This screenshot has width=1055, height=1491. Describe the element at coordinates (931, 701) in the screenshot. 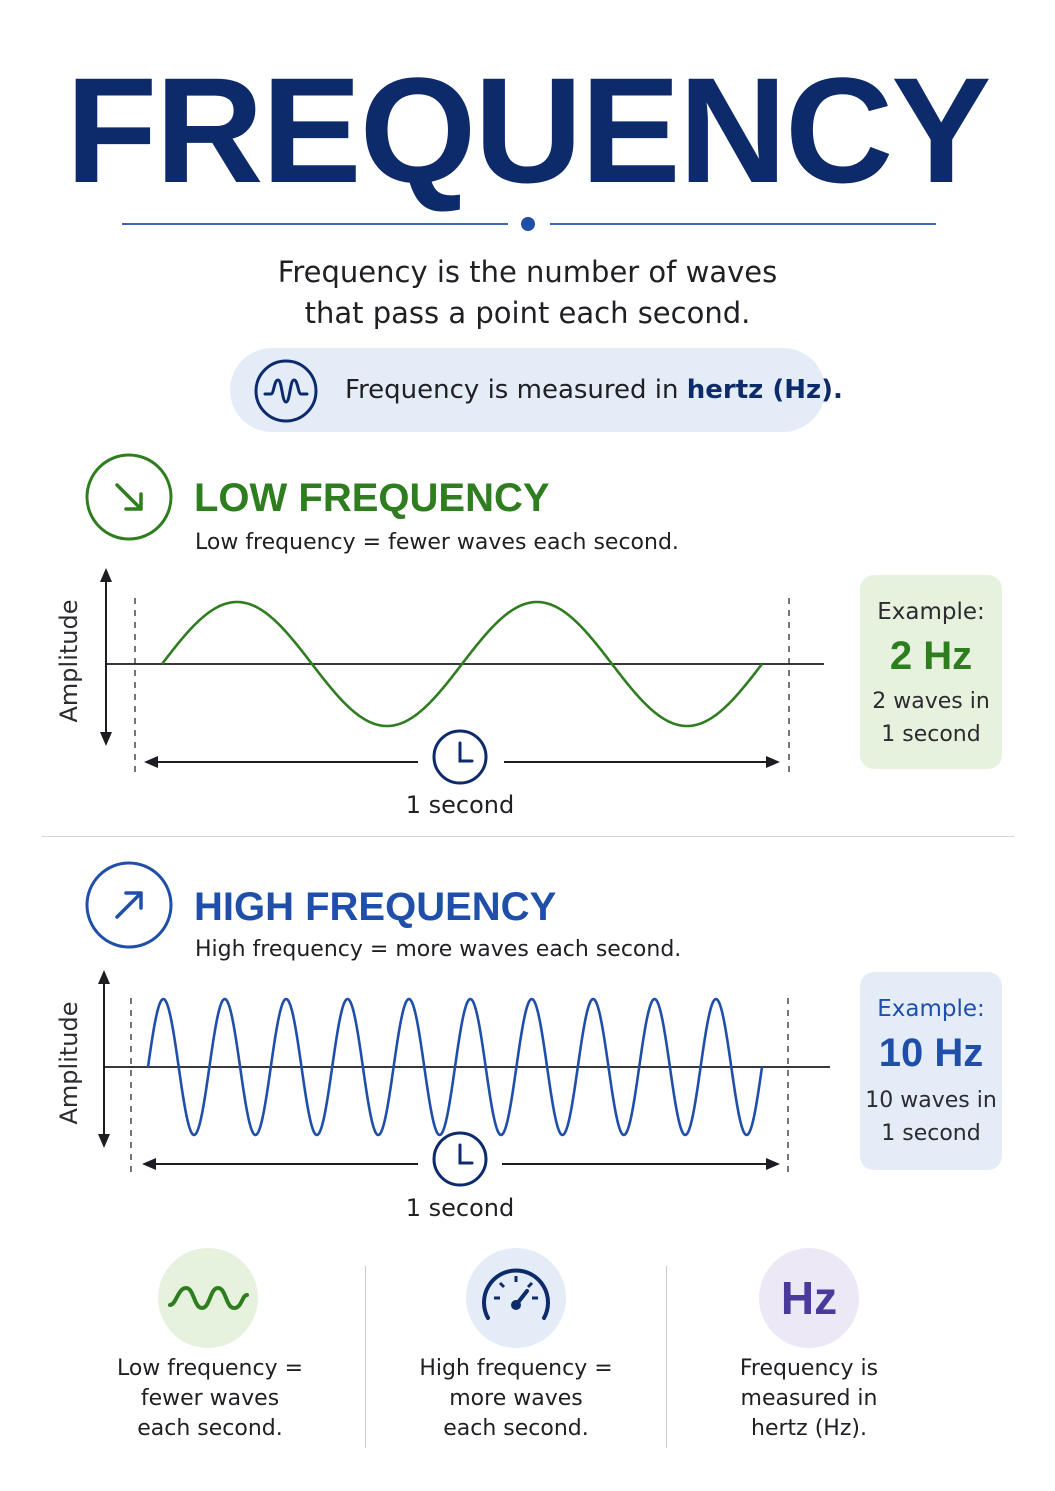

I see `low-example-note-1: 2 waves in` at that location.